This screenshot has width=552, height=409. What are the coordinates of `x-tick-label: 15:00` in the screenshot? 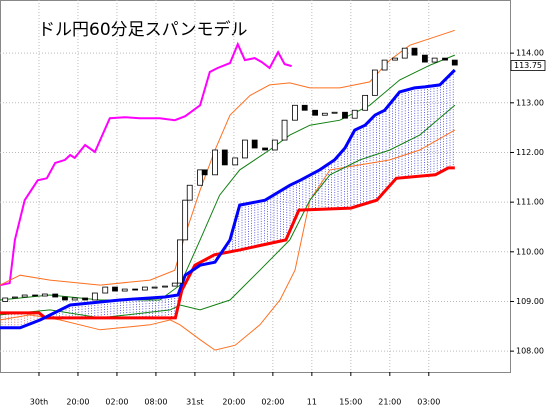 It's located at (350, 402).